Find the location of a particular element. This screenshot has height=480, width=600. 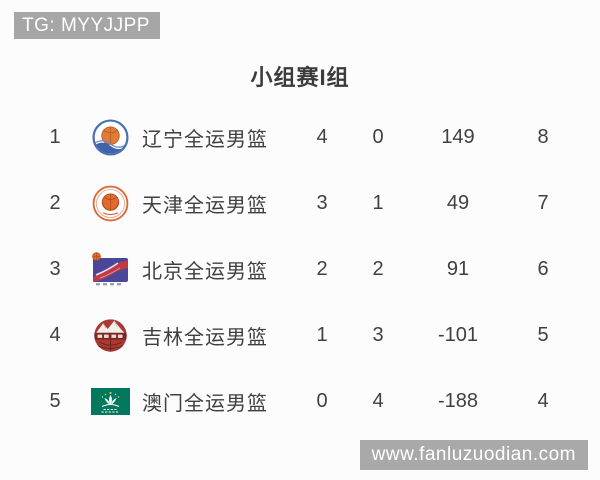

point-diff-cell: -101 is located at coordinates (458, 334).